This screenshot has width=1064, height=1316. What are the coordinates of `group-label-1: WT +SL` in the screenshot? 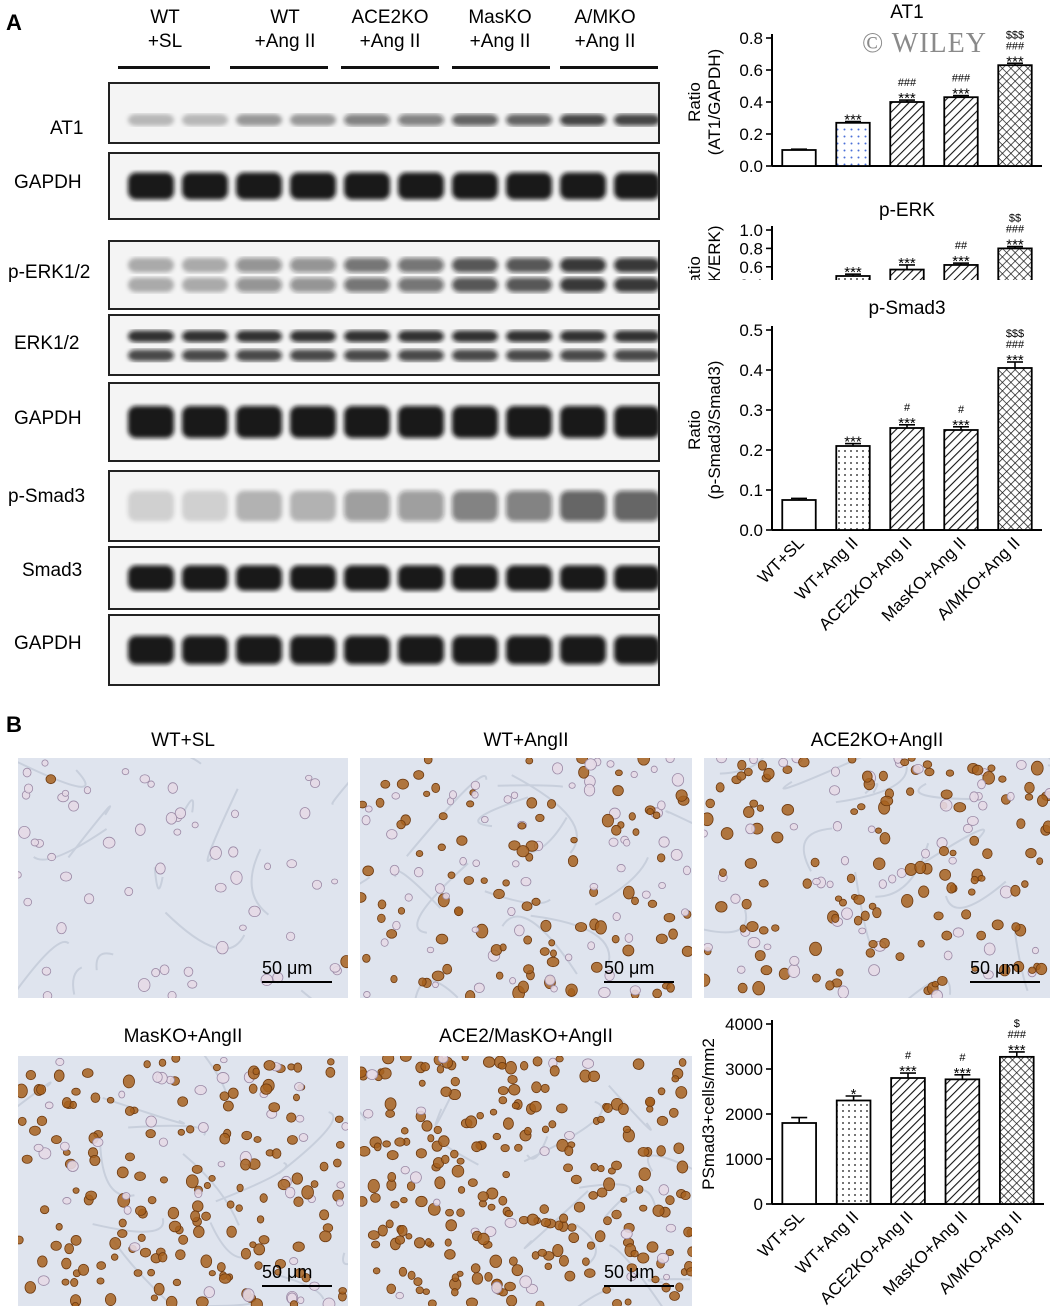 It's located at (165, 29).